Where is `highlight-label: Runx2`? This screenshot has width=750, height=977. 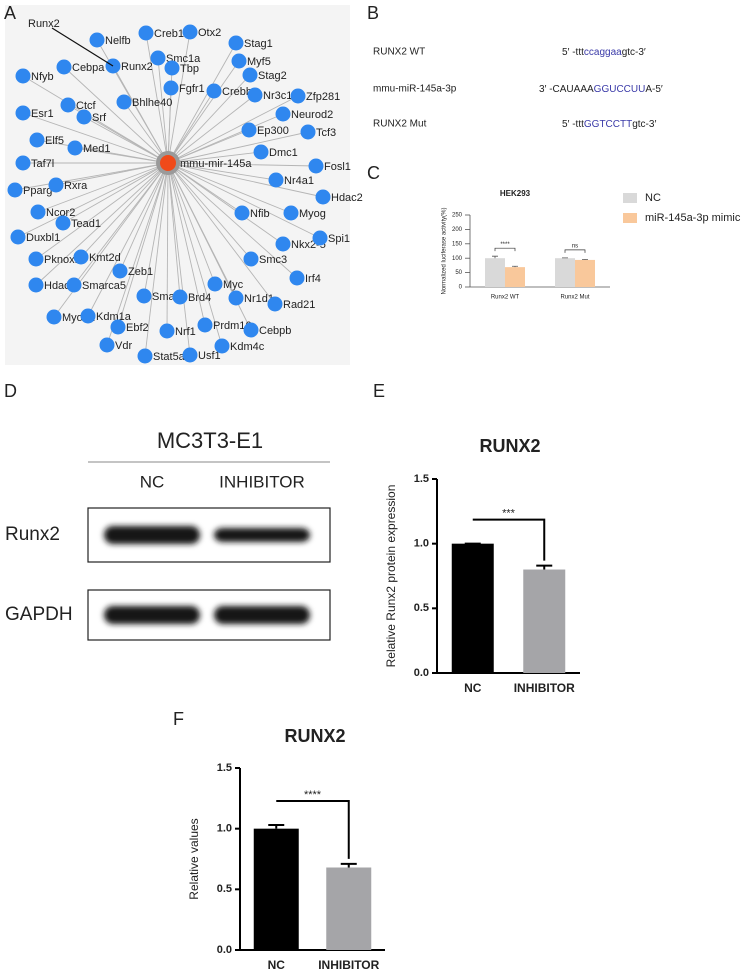 highlight-label: Runx2 is located at coordinates (44, 24).